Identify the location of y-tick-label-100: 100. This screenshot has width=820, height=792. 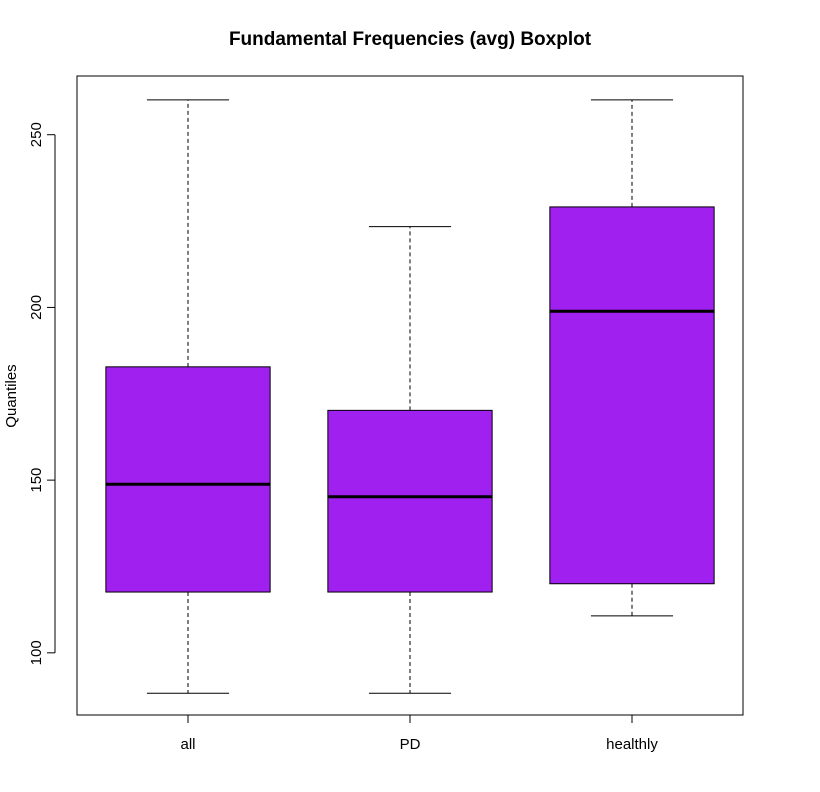
(36, 652).